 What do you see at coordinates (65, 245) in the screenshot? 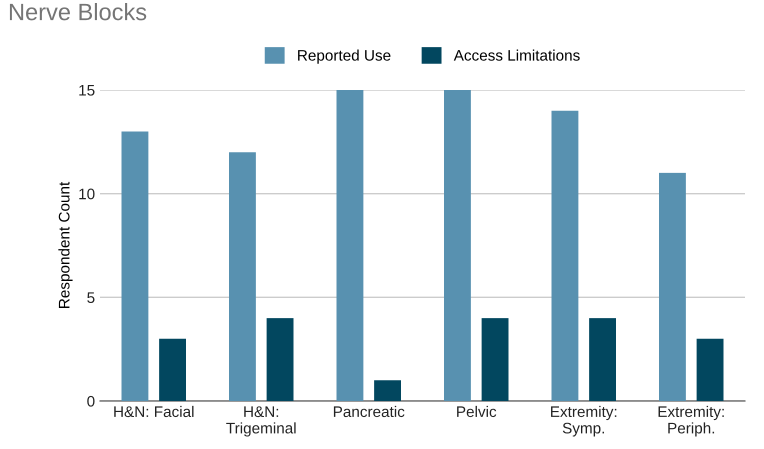
I see `y-axis-title: Respondent Count` at bounding box center [65, 245].